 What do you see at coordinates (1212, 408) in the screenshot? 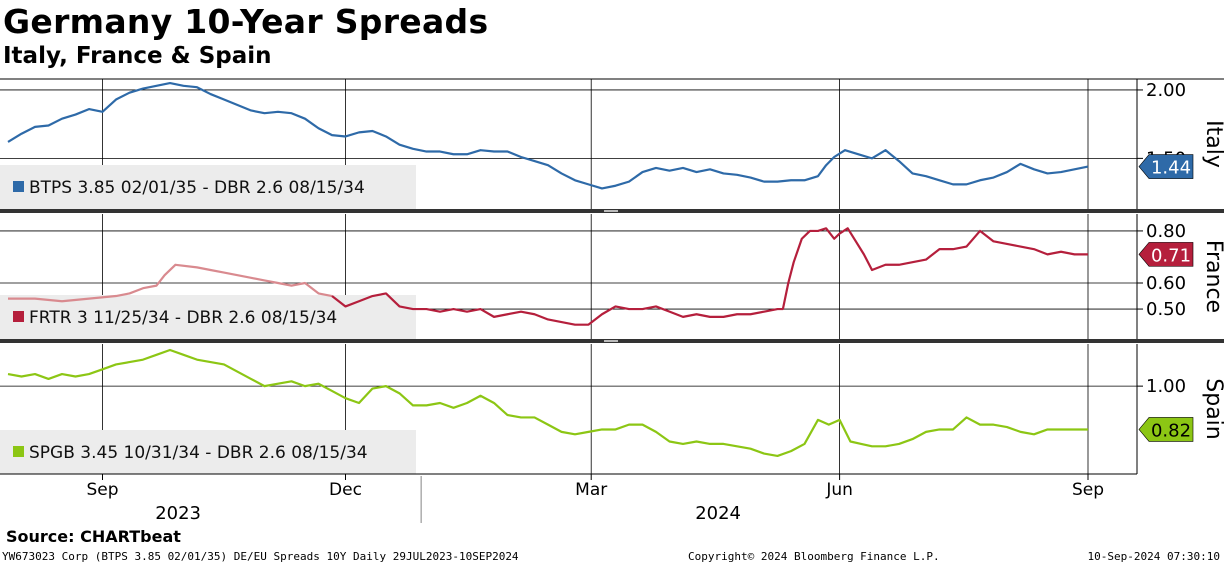
I see `spain-axis-label: Spain` at bounding box center [1212, 408].